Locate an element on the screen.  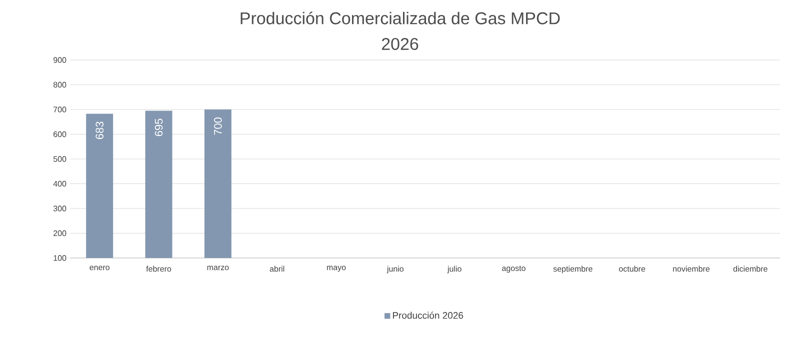
legend-label: Producción 2026 is located at coordinates (428, 315).